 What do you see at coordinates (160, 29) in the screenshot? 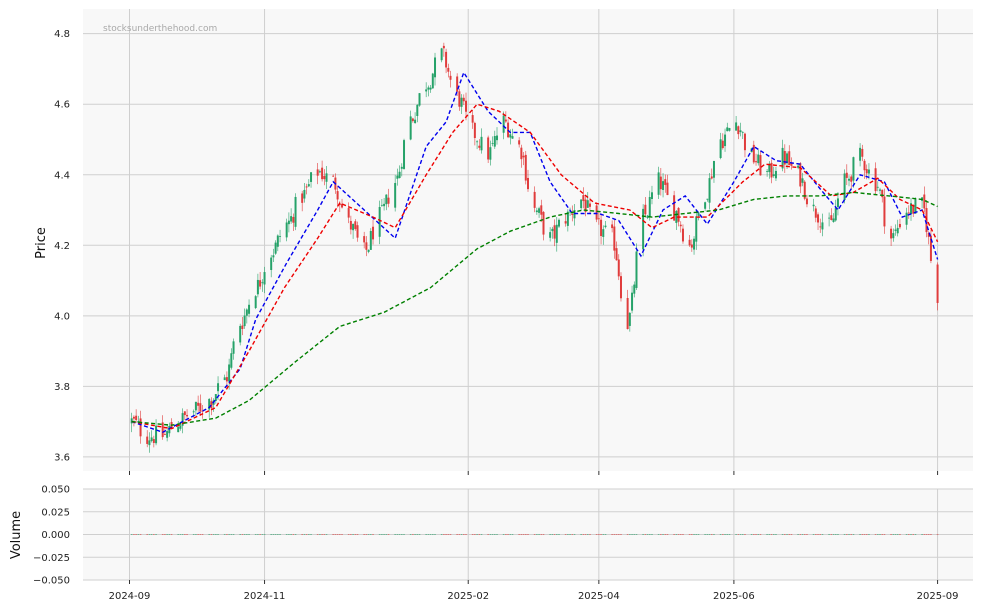
I see `watermark-text: stocksunderthehood.com` at bounding box center [160, 29].